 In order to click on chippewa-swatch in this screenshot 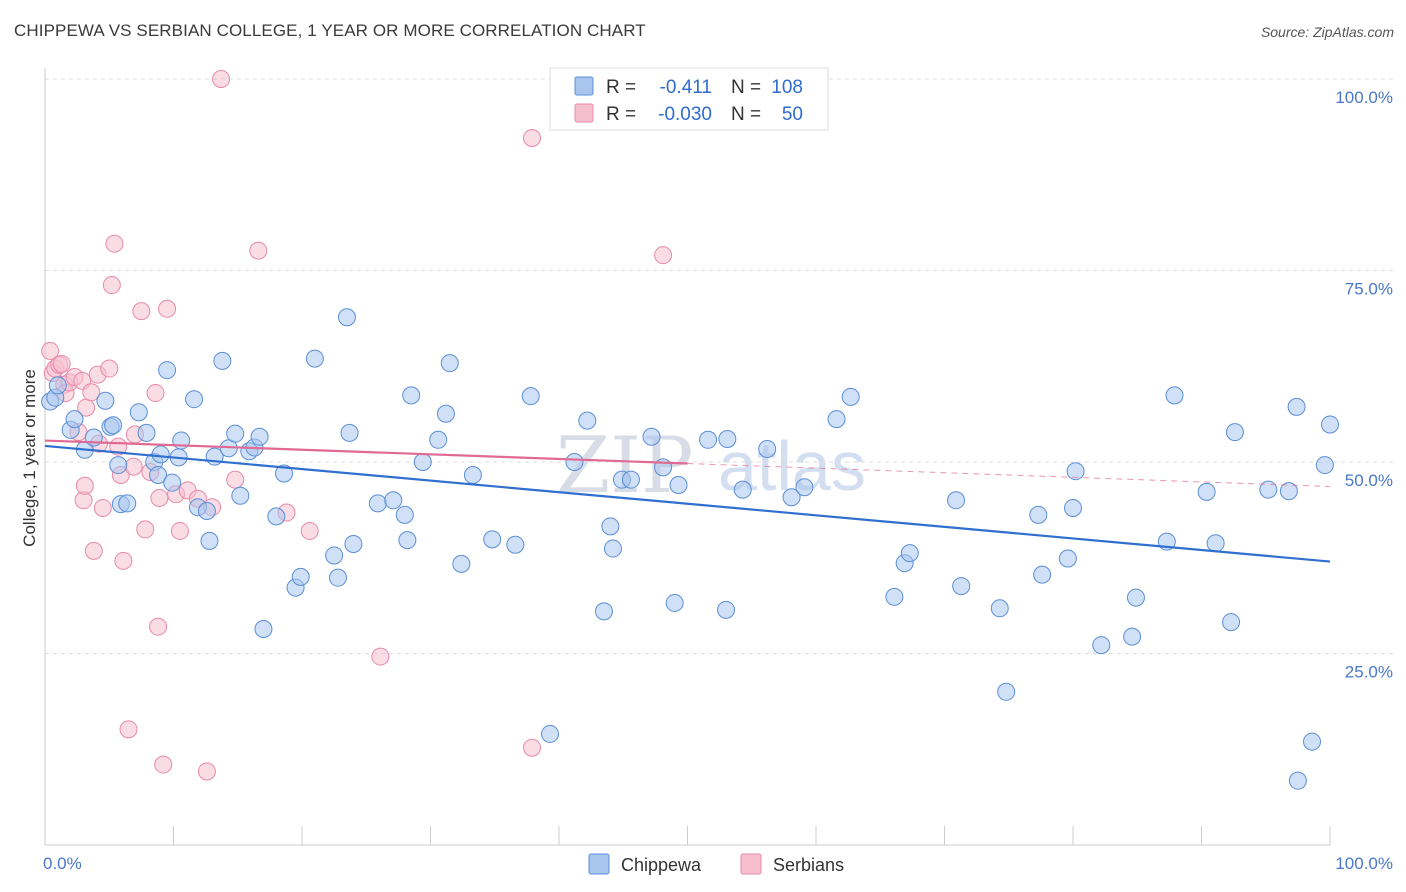, I will do `click(584, 86)`.